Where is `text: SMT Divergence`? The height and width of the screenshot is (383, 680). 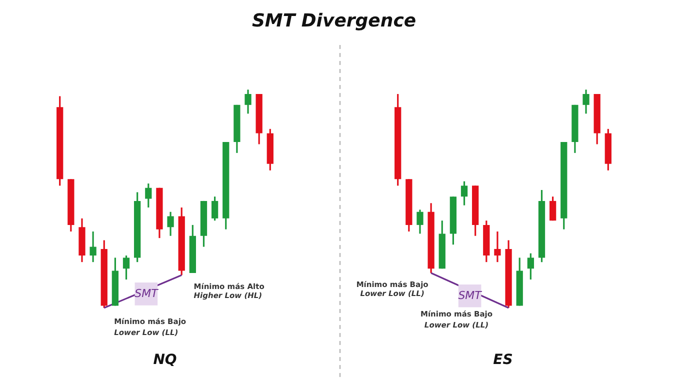 text: SMT Divergence is located at coordinates (334, 21).